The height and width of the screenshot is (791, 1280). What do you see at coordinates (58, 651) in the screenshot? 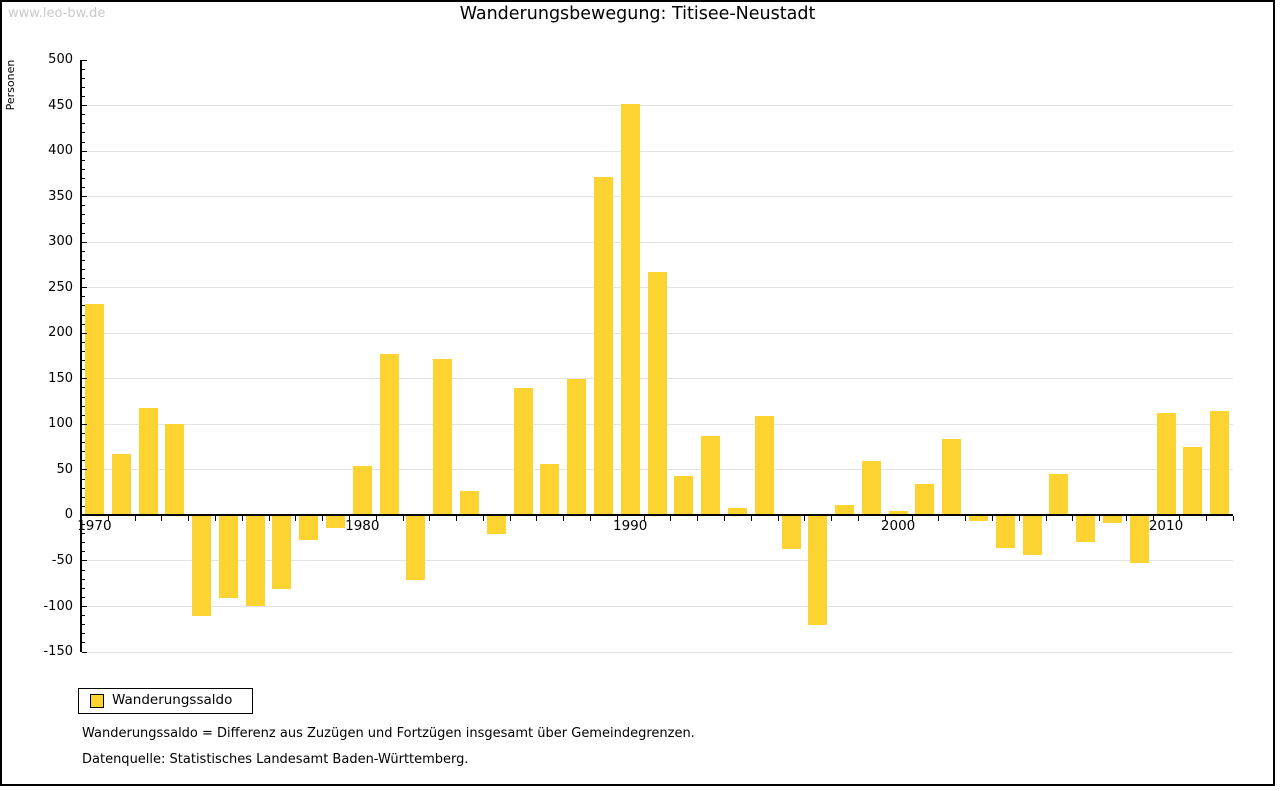
I see `y-tick-label--150: -150` at bounding box center [58, 651].